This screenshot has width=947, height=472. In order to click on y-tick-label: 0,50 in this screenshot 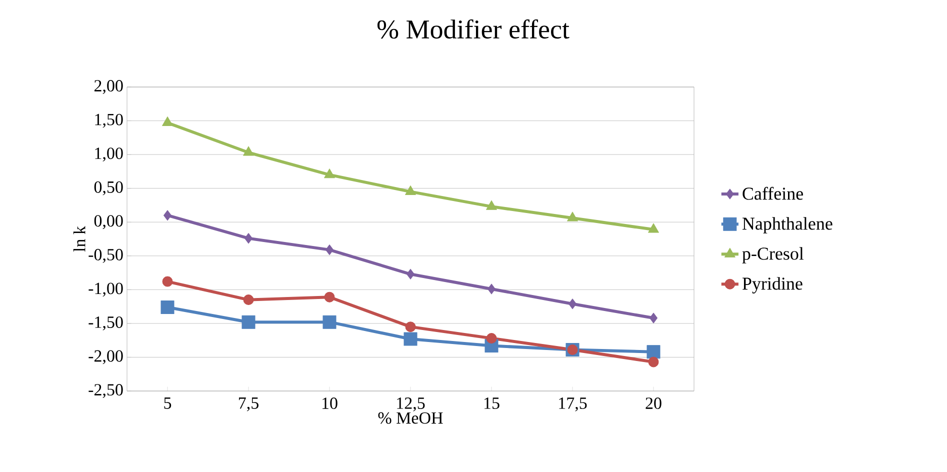, I will do `click(108, 188)`.